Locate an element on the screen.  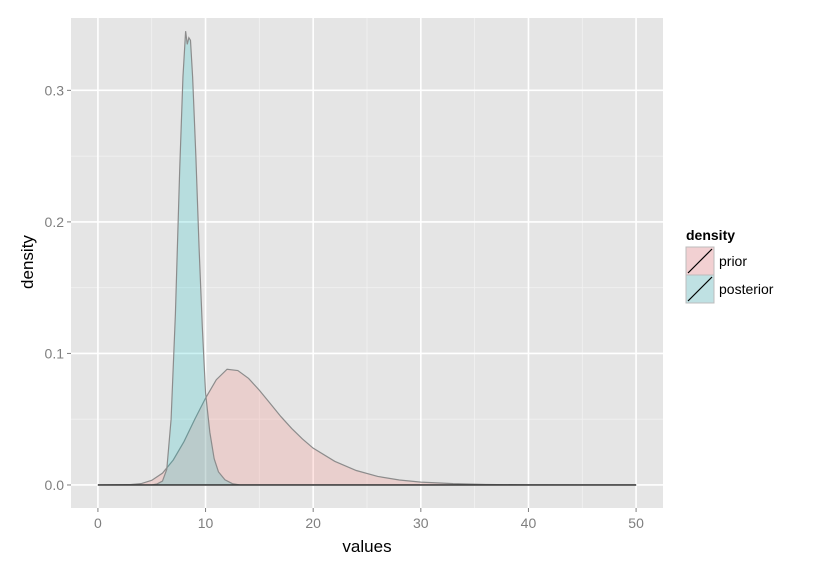
y-tick-label: 0.1 is located at coordinates (55, 353).